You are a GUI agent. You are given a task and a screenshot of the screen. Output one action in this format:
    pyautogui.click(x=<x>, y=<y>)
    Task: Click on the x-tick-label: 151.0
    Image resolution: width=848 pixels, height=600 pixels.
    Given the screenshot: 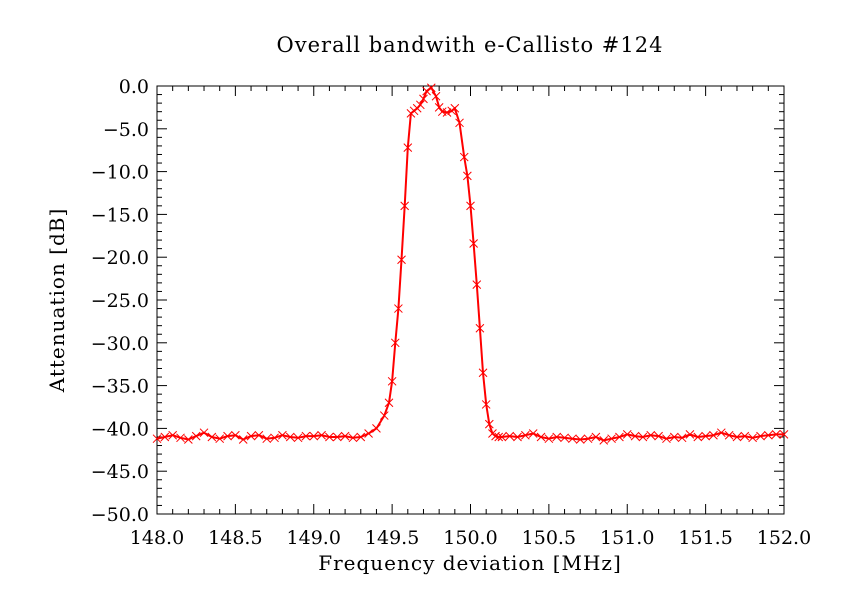 What is the action you would take?
    pyautogui.click(x=627, y=538)
    